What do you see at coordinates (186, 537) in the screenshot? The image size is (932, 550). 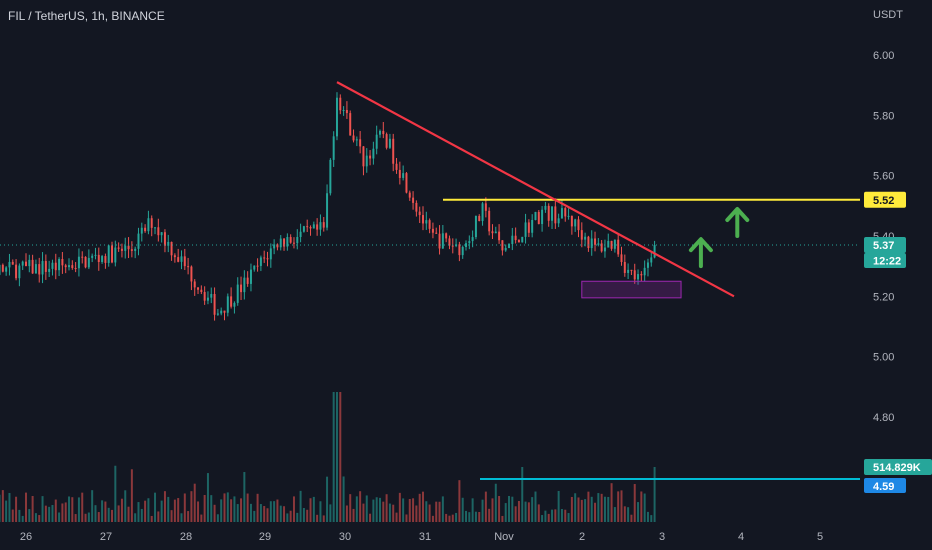 I see `x-tick-label: 28` at bounding box center [186, 537].